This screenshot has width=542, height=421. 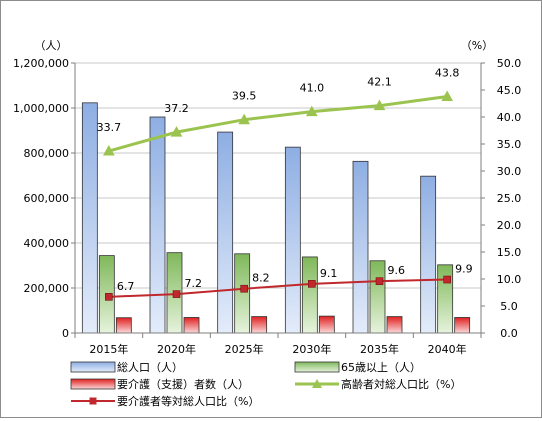 I want to click on elderly-ratio-line, so click(x=278, y=123).